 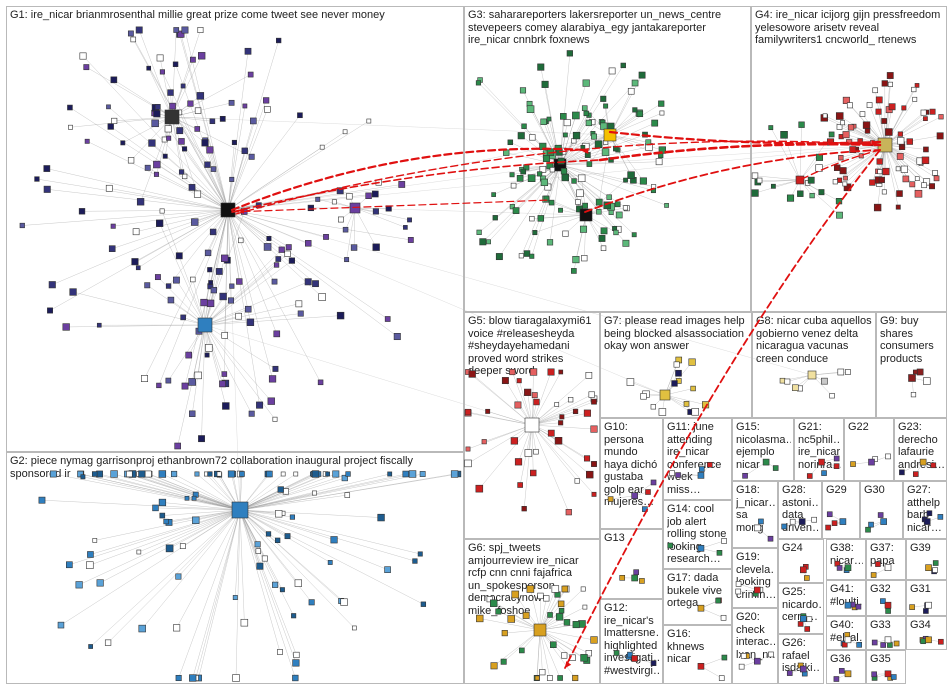 I want to click on hub-node-g10, so click(x=634, y=496).